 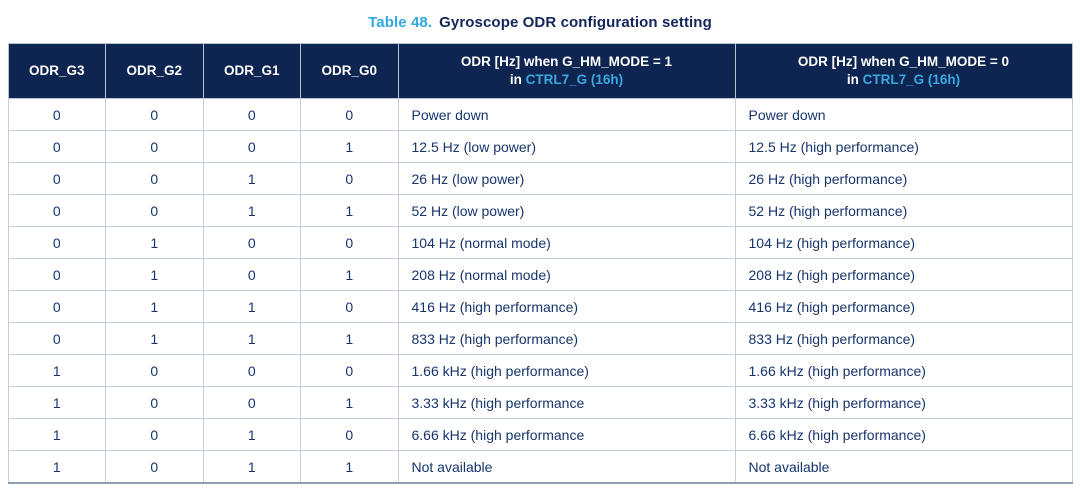 I want to click on odr-hm1-cell: Power down, so click(x=566, y=114).